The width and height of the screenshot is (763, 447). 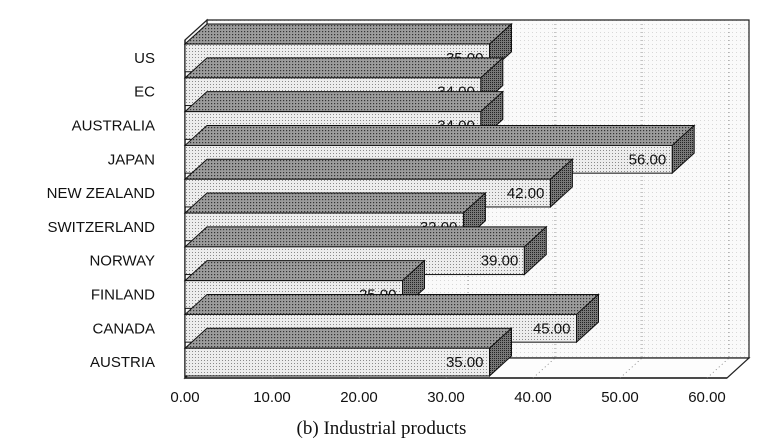 What do you see at coordinates (113, 126) in the screenshot?
I see `category-label: AUSTRALIA` at bounding box center [113, 126].